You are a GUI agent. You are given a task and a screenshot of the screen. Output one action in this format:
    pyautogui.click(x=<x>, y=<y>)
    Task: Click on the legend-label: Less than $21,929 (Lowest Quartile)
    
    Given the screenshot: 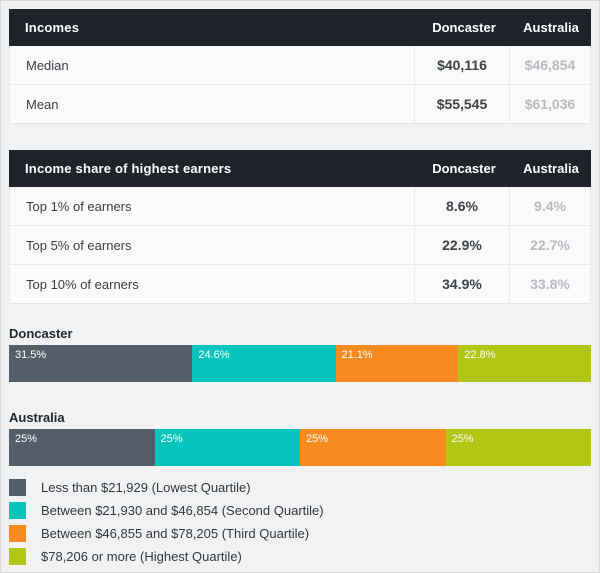 What is the action you would take?
    pyautogui.click(x=146, y=487)
    